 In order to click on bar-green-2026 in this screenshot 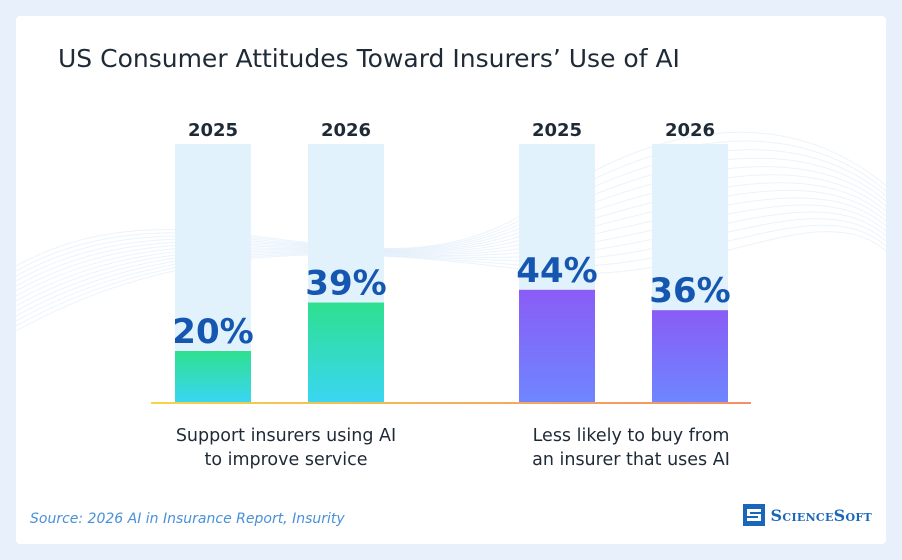, I will do `click(346, 352)`.